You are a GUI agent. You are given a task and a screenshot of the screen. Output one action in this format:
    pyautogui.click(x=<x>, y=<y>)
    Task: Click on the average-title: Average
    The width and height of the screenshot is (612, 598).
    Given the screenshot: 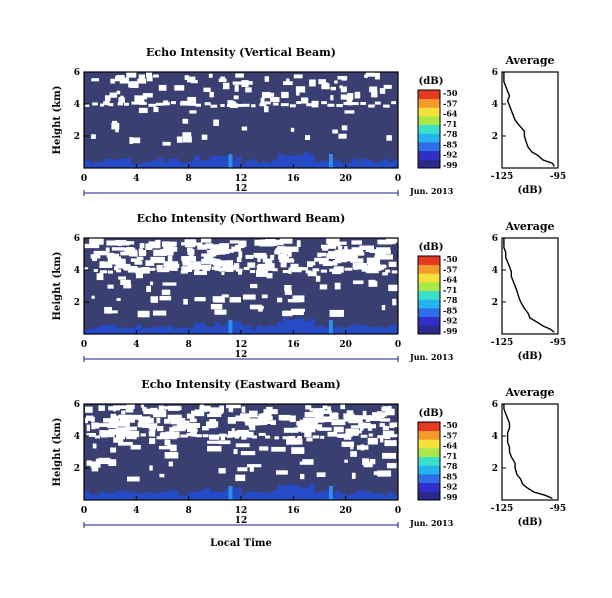 What is the action you would take?
    pyautogui.click(x=529, y=60)
    